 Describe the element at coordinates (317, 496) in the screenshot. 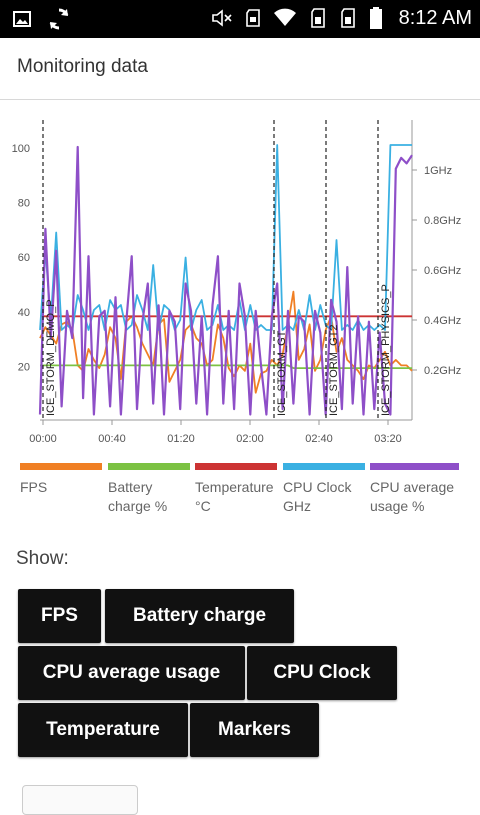

I see `legend-label-cpu-clock: CPU Clock GHz` at that location.